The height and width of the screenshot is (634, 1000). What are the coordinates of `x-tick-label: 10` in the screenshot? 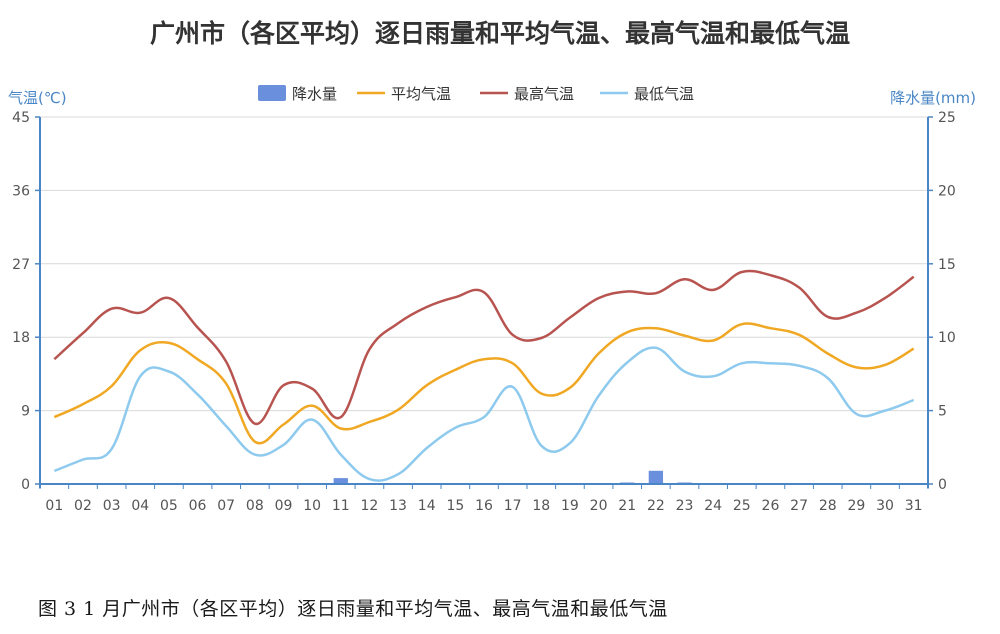 It's located at (312, 506).